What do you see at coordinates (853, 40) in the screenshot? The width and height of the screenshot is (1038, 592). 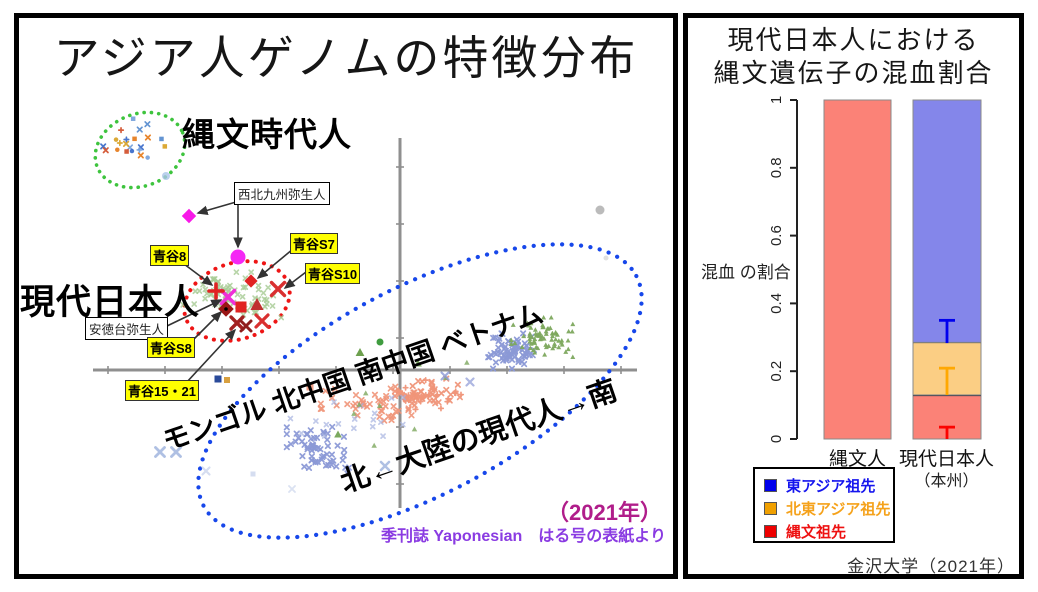 I see `bar-chart-title-line1: 現代日本人における` at bounding box center [853, 40].